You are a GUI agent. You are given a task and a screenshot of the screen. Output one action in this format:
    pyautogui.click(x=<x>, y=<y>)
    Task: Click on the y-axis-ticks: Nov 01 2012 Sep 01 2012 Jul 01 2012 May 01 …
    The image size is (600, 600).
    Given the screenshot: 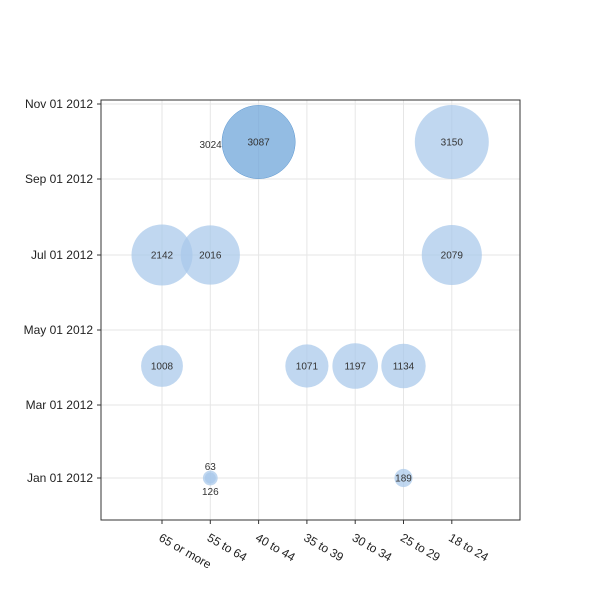 What is the action you would take?
    pyautogui.click(x=62, y=291)
    